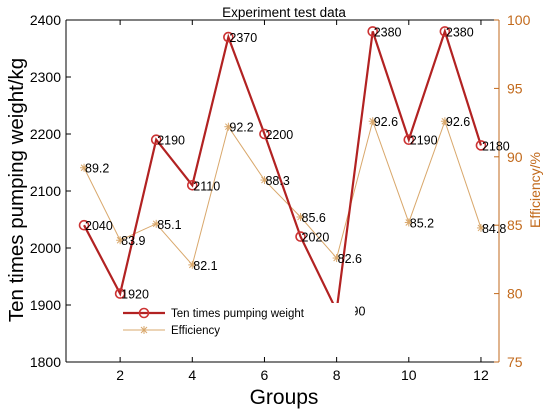  Describe the element at coordinates (519, 20) in the screenshot. I see `y-tick-label-right: 100` at that location.